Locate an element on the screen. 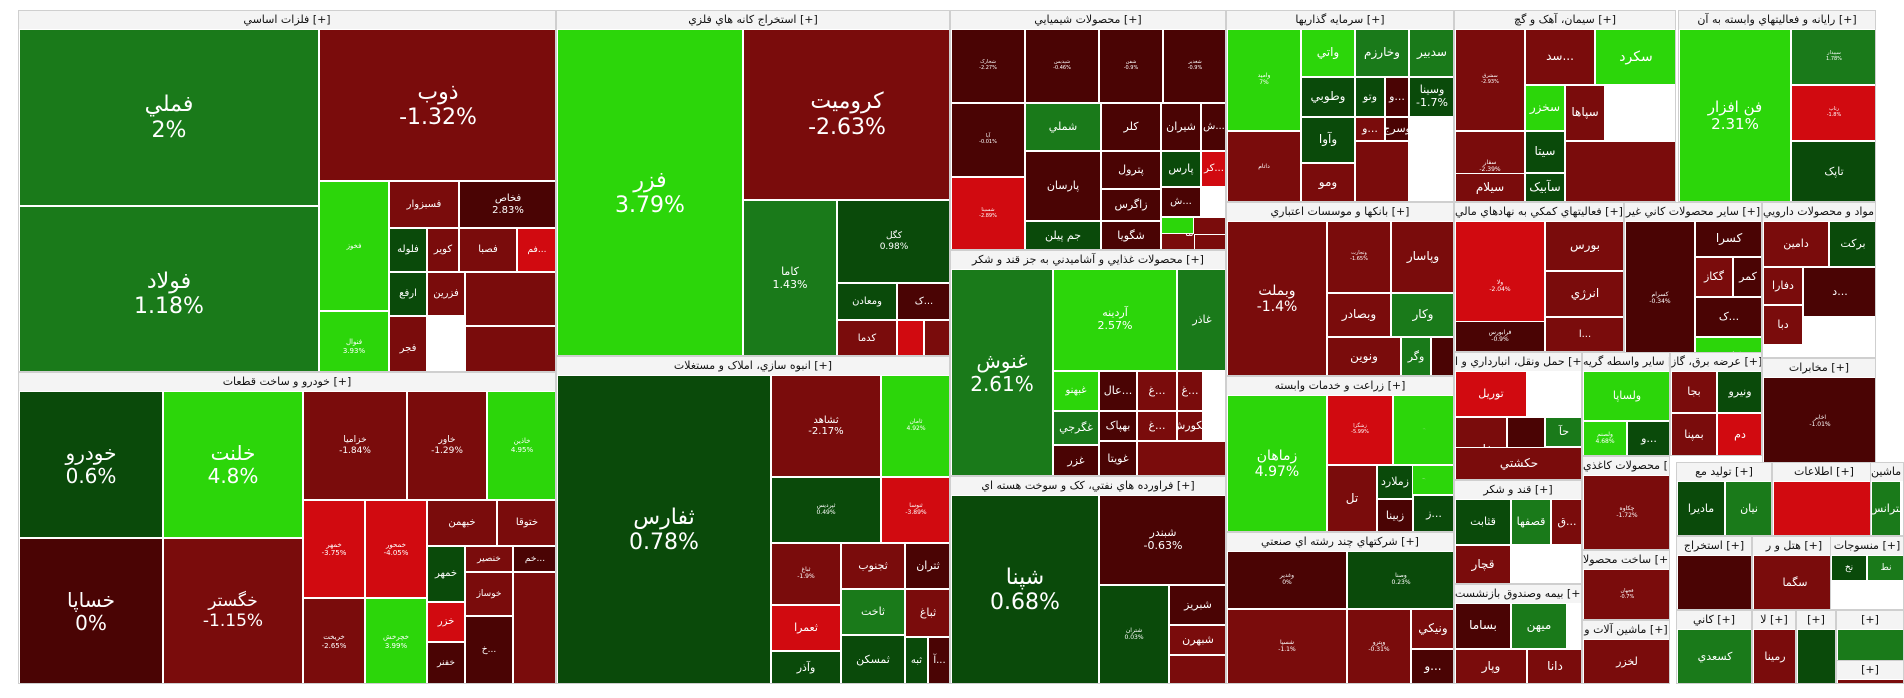 The image size is (1904, 698). stock-tile: زاگرس is located at coordinates (1131, 205).